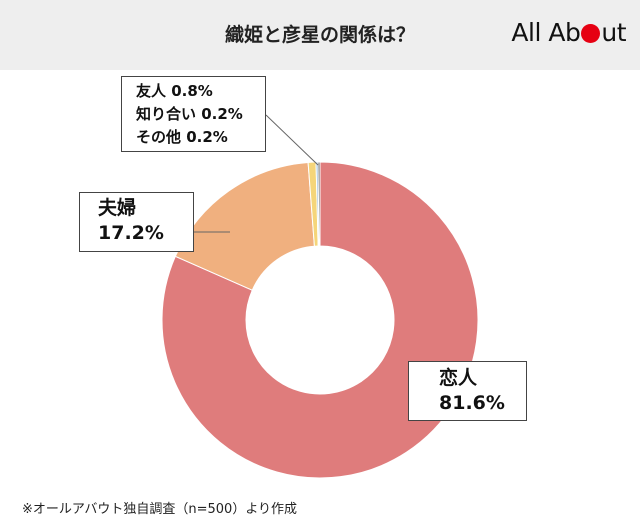 The image size is (640, 528). What do you see at coordinates (160, 509) in the screenshot?
I see `footnote: ※オールアバウト独自調査（n=500）より作成` at bounding box center [160, 509].